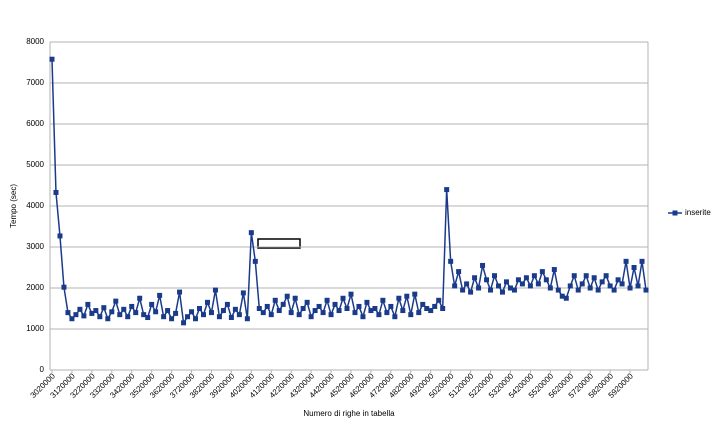  I want to click on y-tick-label: 4000, so click(35, 205).